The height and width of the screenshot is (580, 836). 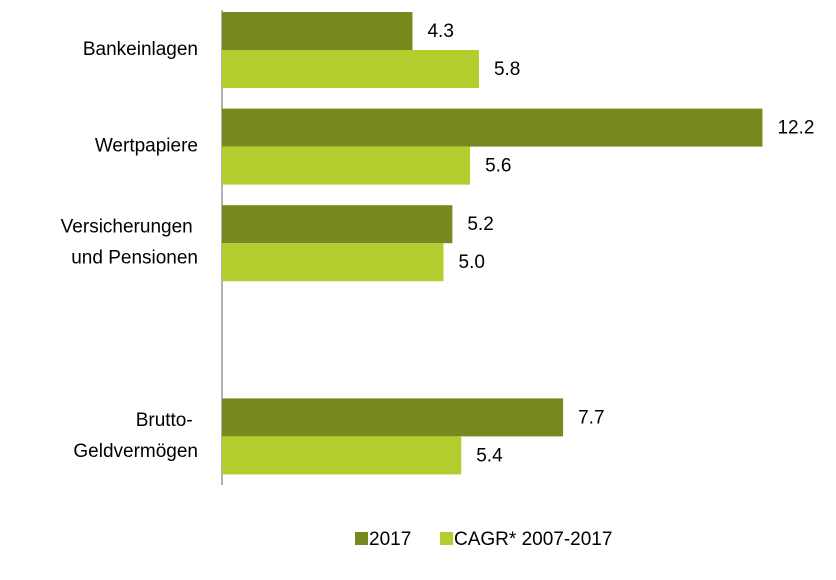 What do you see at coordinates (135, 436) in the screenshot?
I see `category-label: Brutto- Geldvermögen` at bounding box center [135, 436].